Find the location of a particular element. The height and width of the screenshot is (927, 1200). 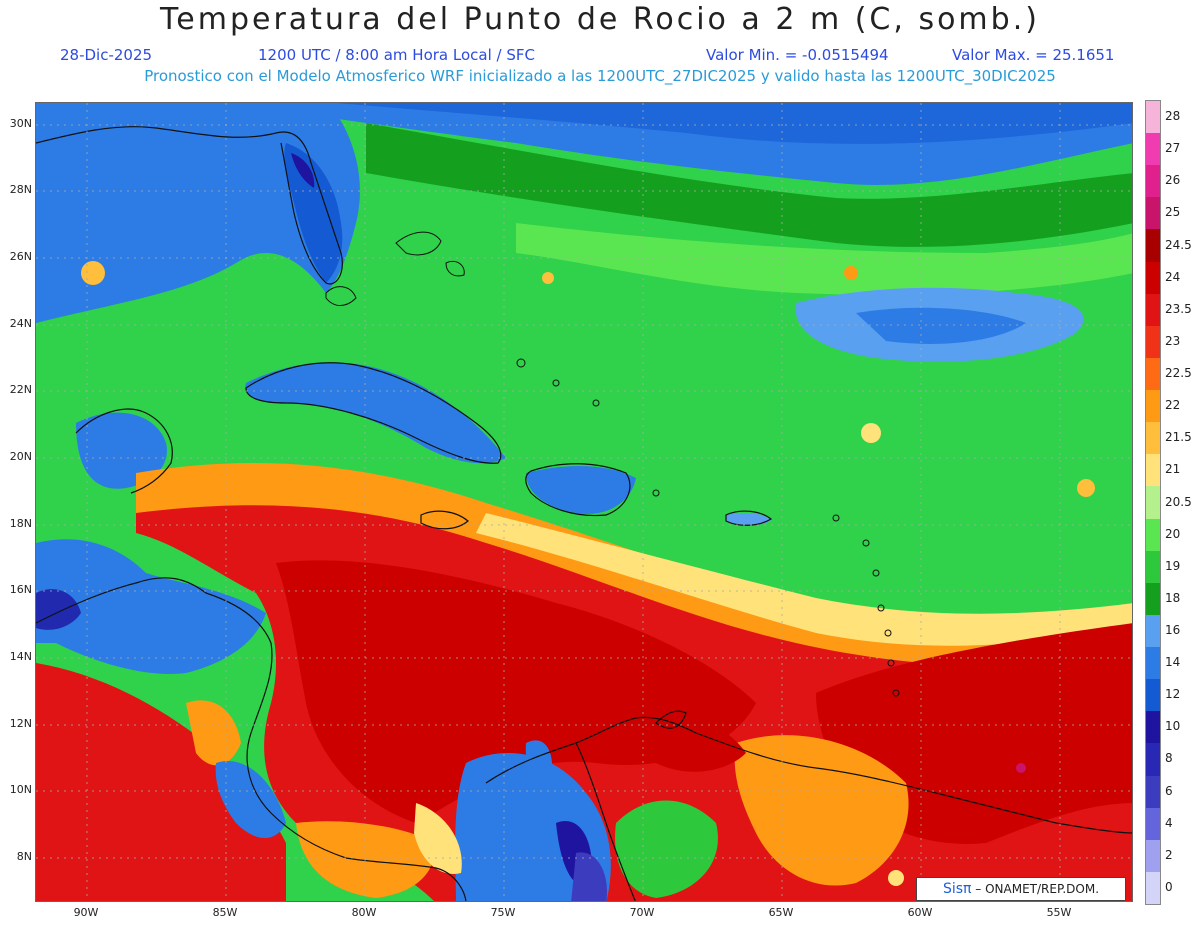

legend-label: 19 is located at coordinates (1173, 565).